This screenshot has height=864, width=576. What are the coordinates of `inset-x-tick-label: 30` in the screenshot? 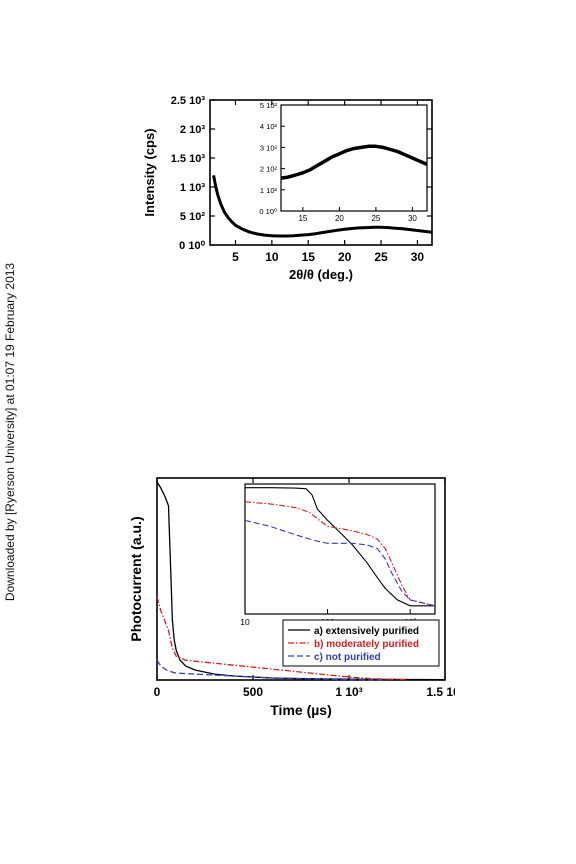 It's located at (412, 218).